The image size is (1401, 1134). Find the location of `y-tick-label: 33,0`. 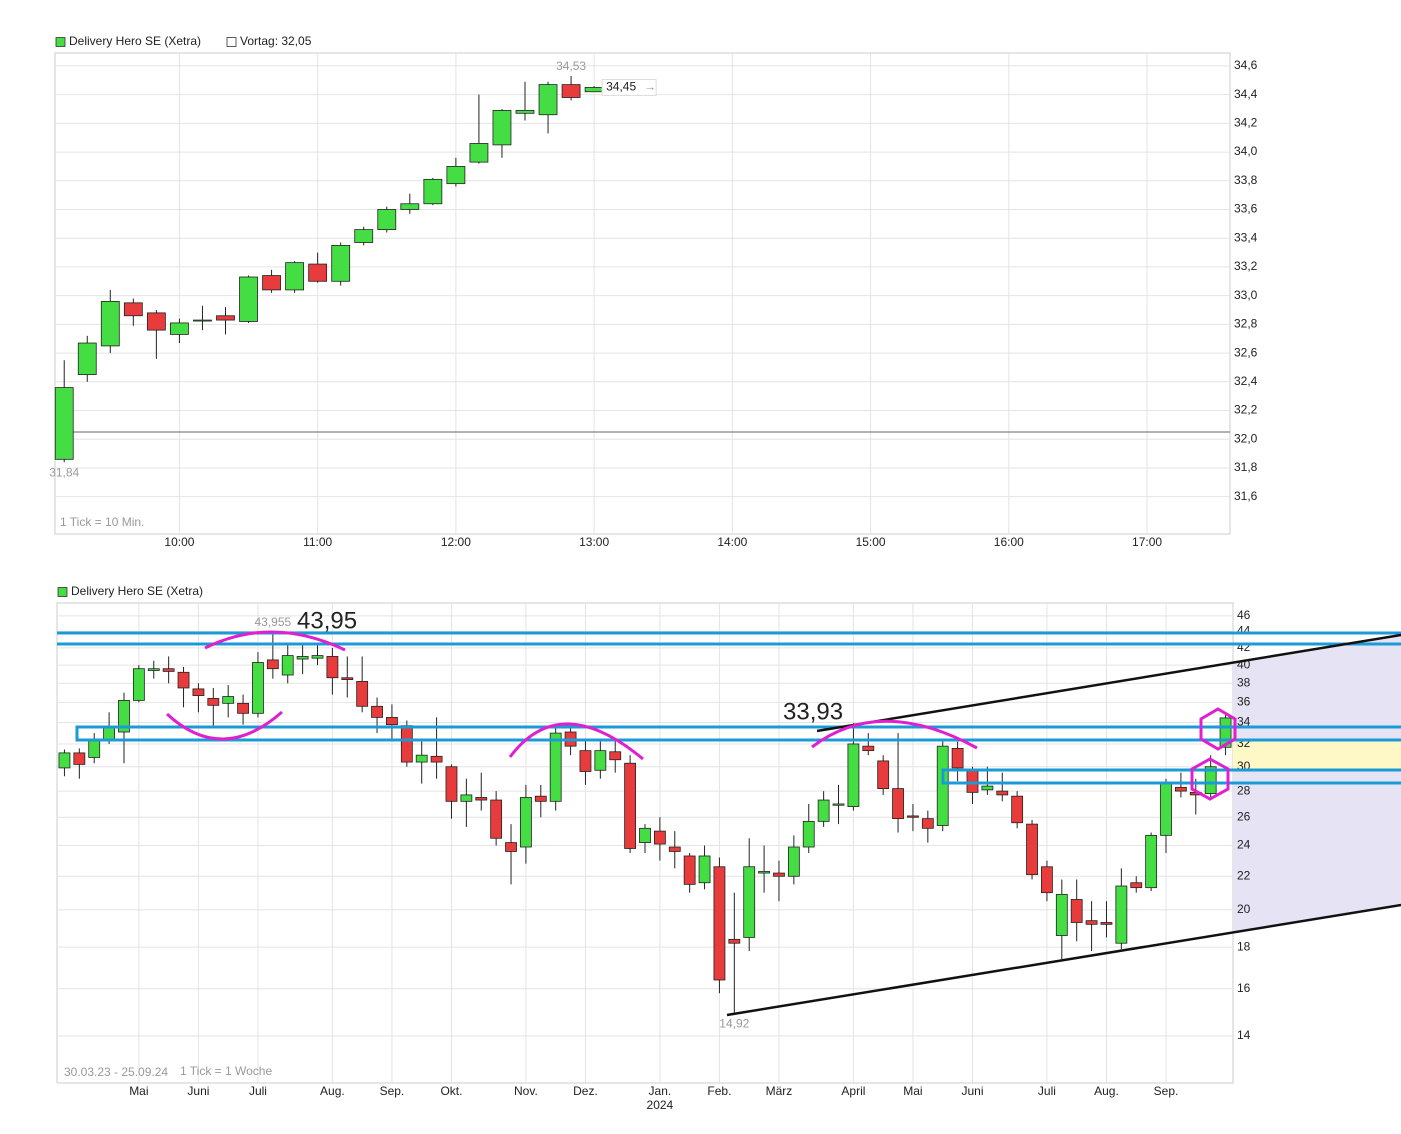

y-tick-label: 33,0 is located at coordinates (1246, 295).